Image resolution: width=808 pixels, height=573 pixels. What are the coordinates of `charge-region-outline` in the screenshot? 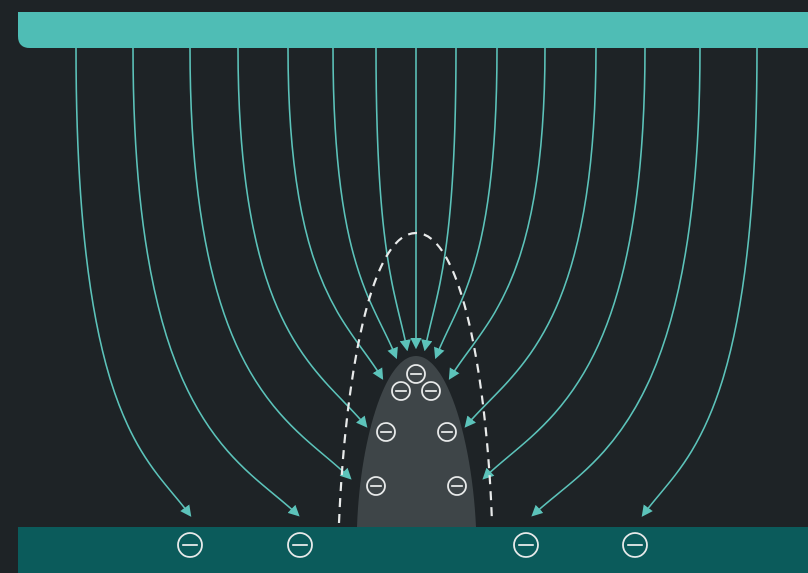 It's located at (415, 377).